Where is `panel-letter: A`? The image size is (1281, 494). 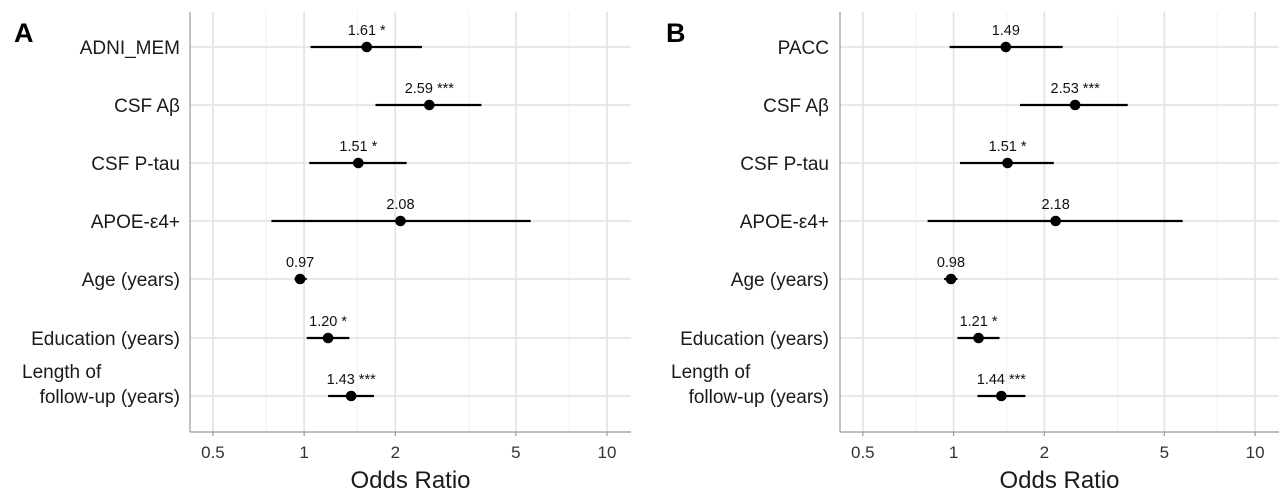 panel-letter: A is located at coordinates (24, 33).